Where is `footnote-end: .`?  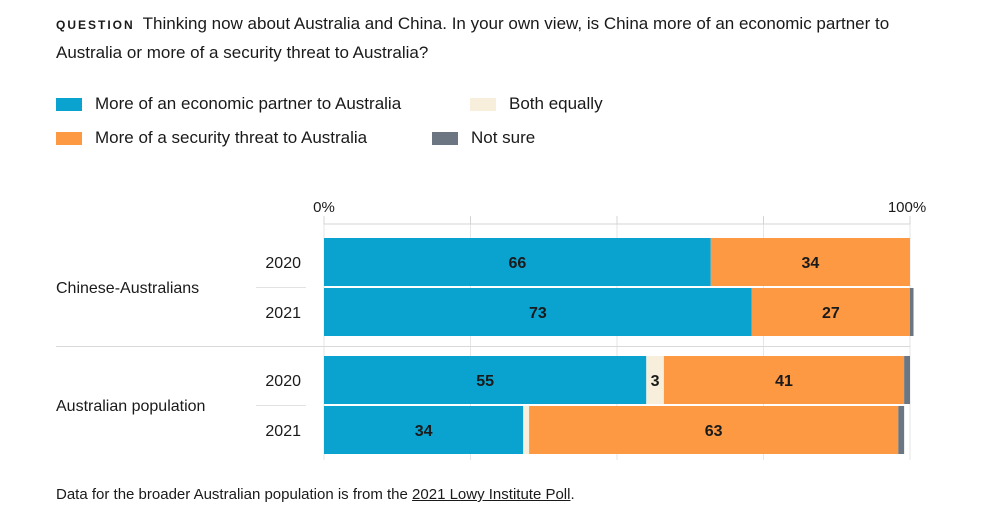
footnote-end: . is located at coordinates (572, 494).